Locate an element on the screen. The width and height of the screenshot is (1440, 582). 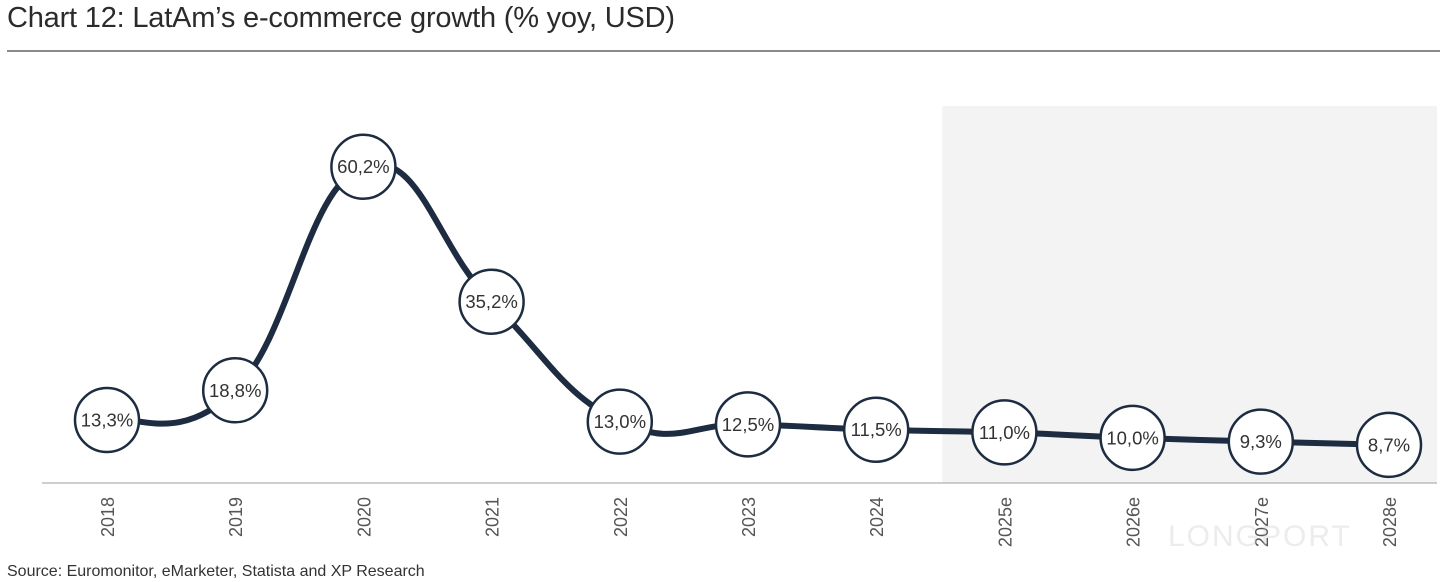
x-tick-label: 2021 is located at coordinates (493, 517).